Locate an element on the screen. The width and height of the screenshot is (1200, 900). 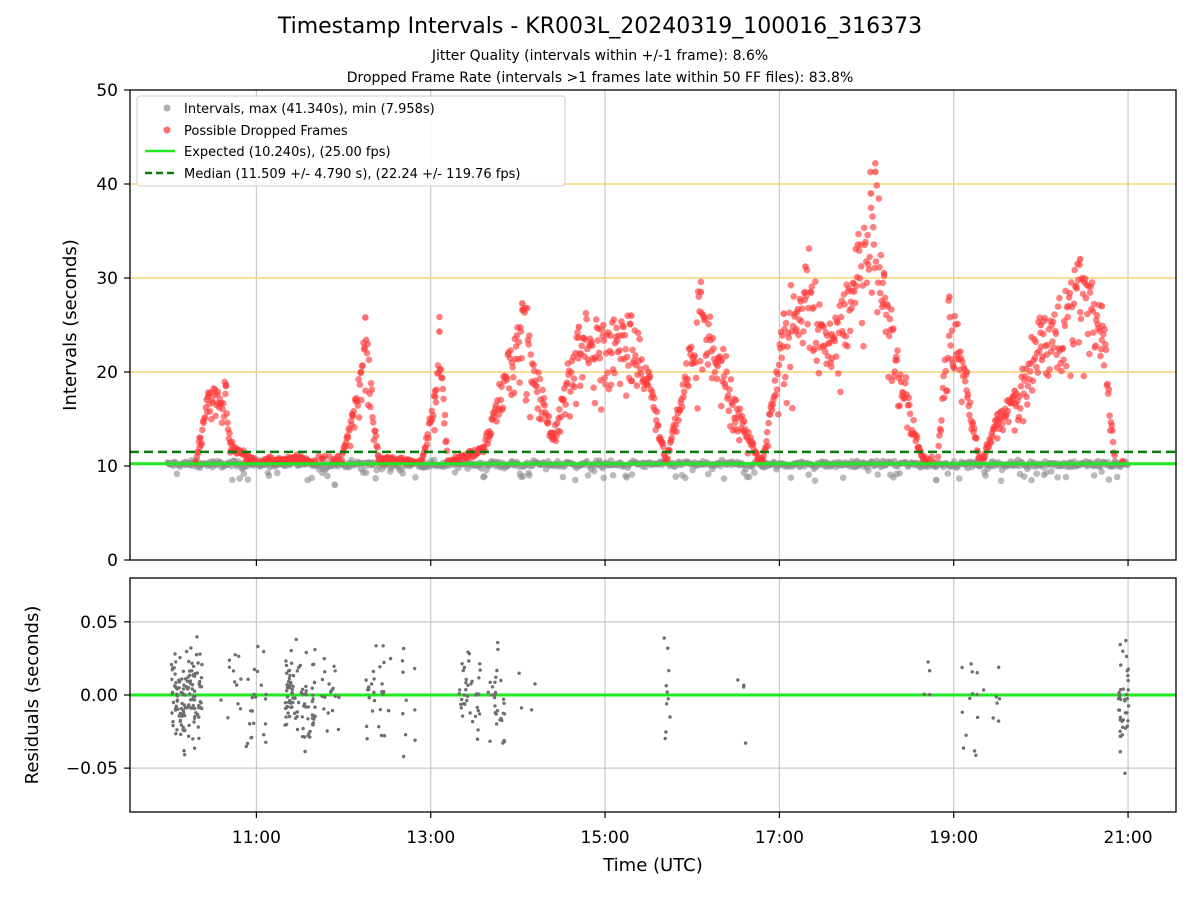
x-tick-label: 11:00 is located at coordinates (256, 838).